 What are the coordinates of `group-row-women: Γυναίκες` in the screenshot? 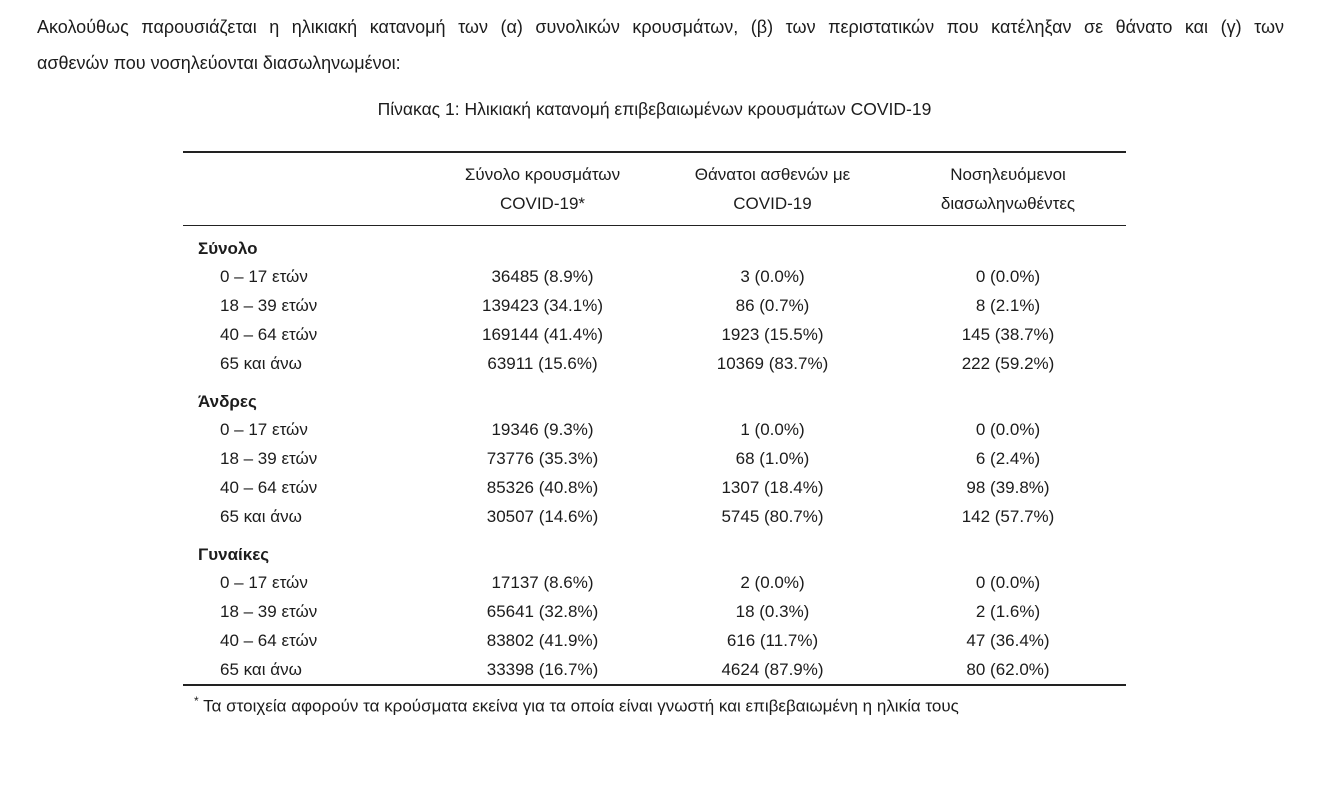 It's located at (654, 550).